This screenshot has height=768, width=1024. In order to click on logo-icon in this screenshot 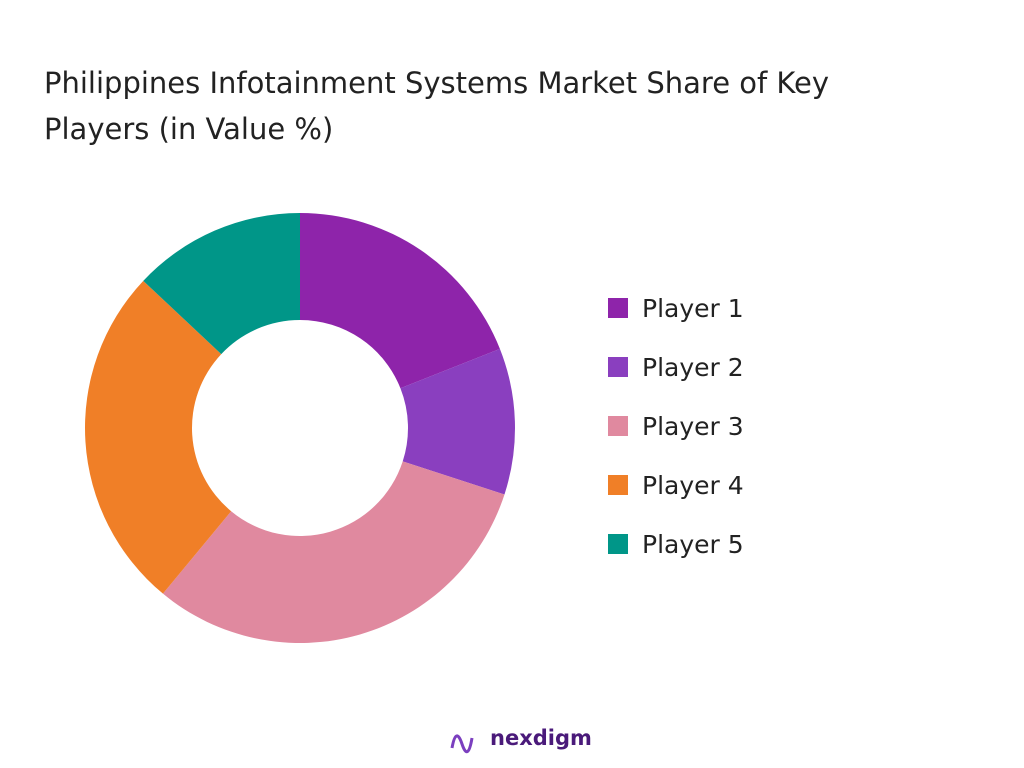, I will do `click(462, 744)`.